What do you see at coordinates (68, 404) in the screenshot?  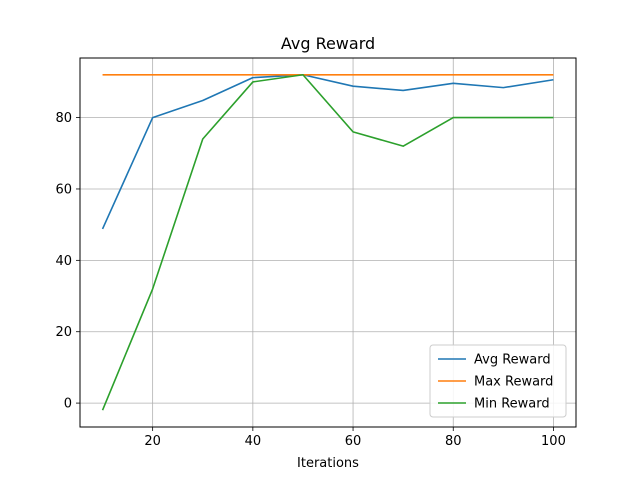 I see `y-tick-label: 0` at bounding box center [68, 404].